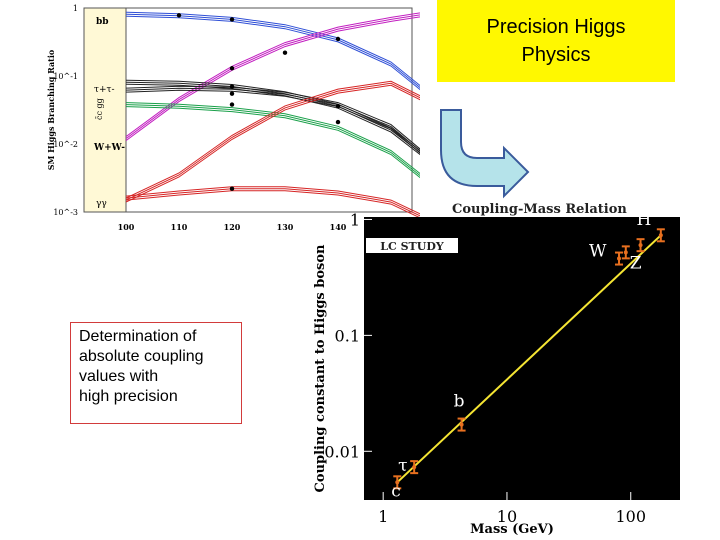 This screenshot has height=540, width=720. I want to click on data-point-H: H, so click(644, 231).